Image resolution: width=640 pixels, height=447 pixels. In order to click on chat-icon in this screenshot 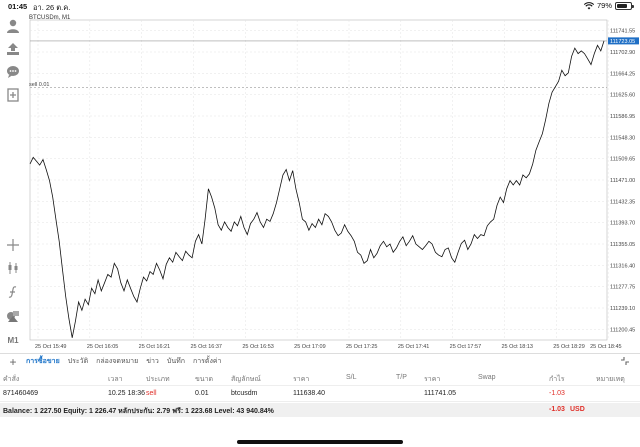, I will do `click(13, 72)`.